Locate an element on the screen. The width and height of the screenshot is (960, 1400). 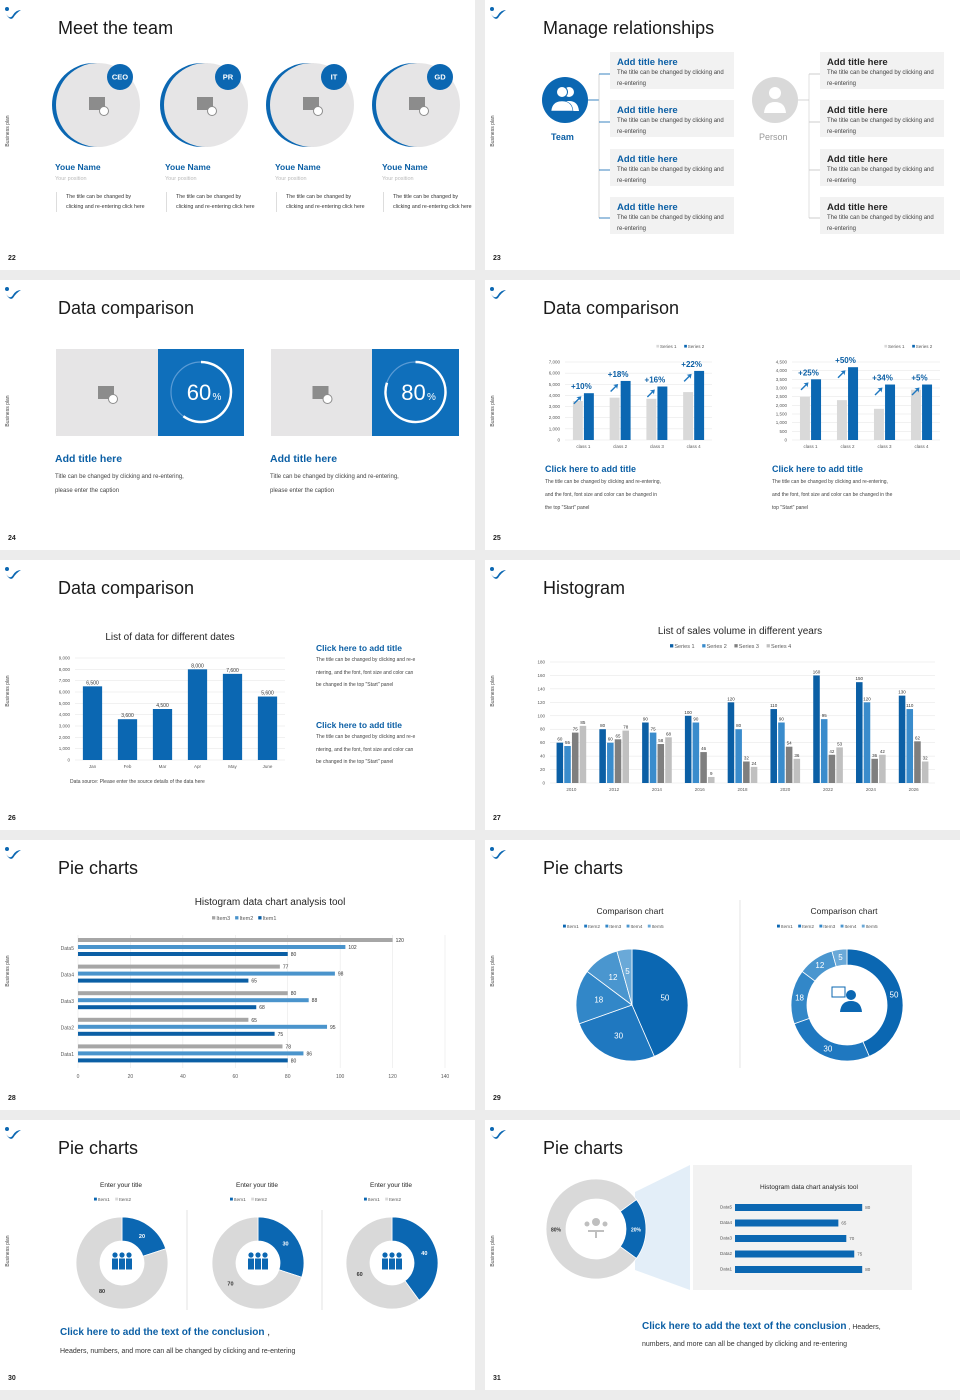
y-tick-label: 3,000 is located at coordinates (65, 726).